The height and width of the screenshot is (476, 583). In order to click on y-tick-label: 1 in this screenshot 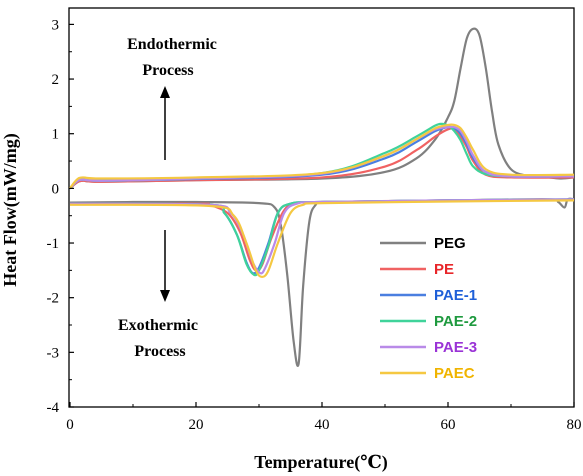, I will do `click(56, 135)`.